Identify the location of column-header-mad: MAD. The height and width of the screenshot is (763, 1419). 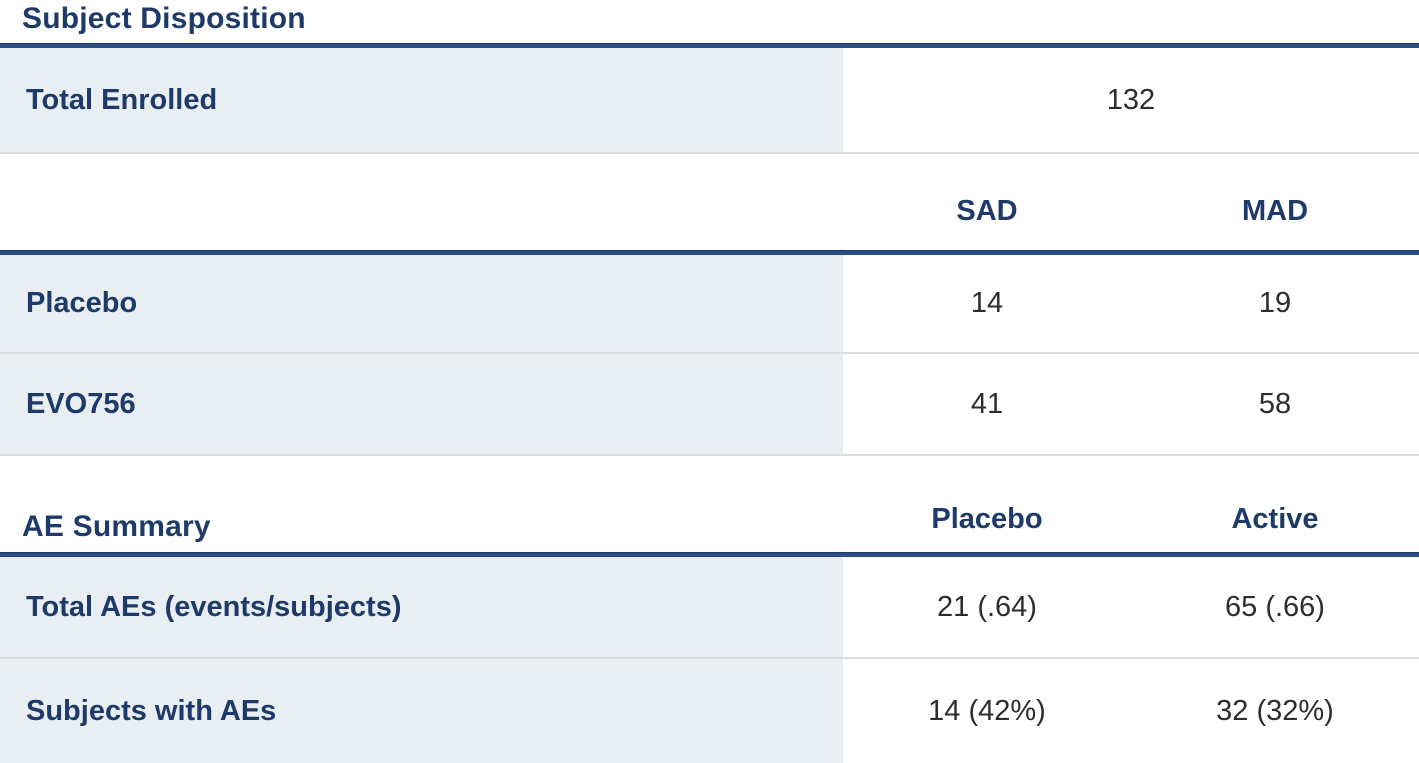
(1275, 210).